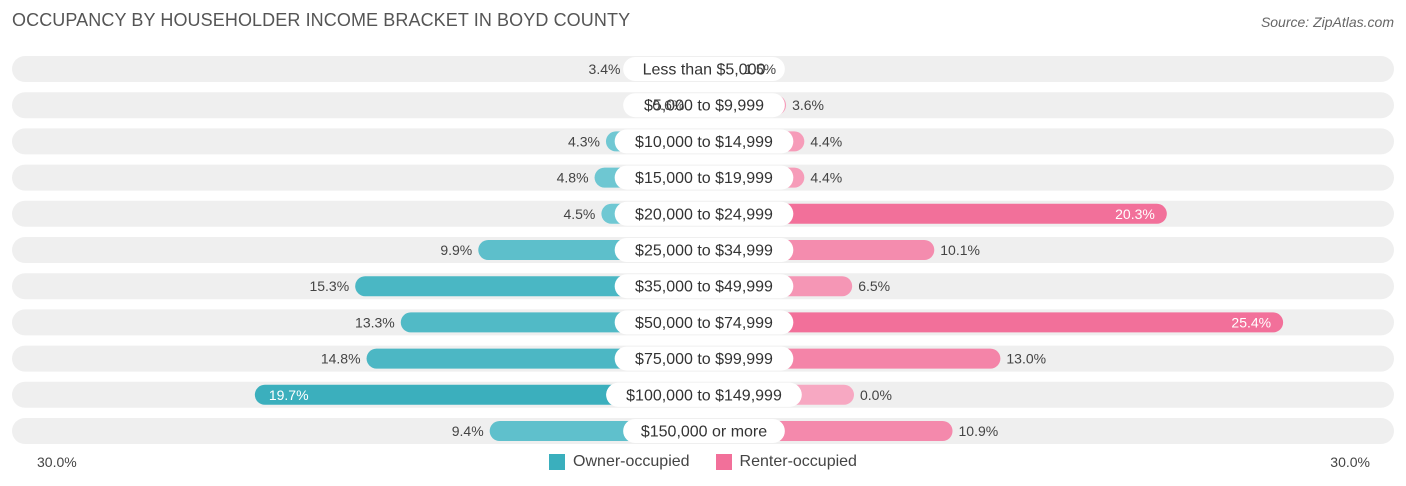 This screenshot has width=1406, height=486. I want to click on owner-value-label: 9.4%, so click(468, 431).